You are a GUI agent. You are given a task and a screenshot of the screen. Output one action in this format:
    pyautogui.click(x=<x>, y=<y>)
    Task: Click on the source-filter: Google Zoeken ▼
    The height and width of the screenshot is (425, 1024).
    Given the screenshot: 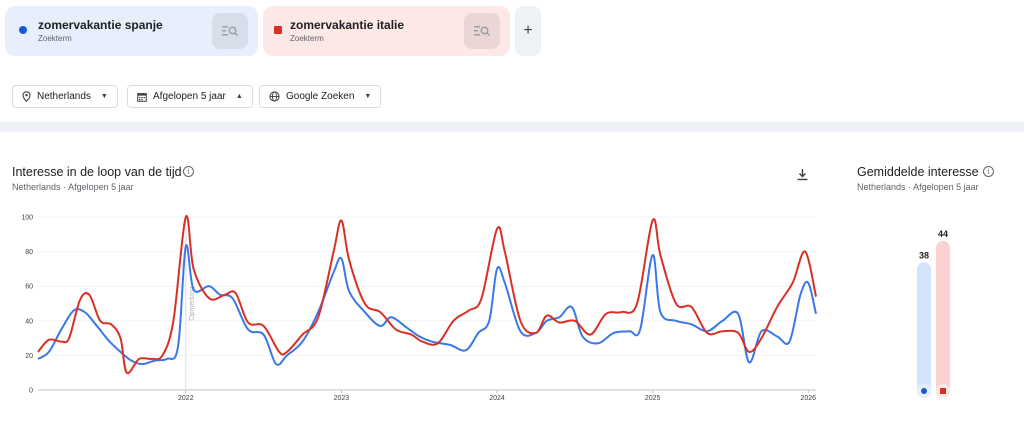 What is the action you would take?
    pyautogui.click(x=320, y=96)
    